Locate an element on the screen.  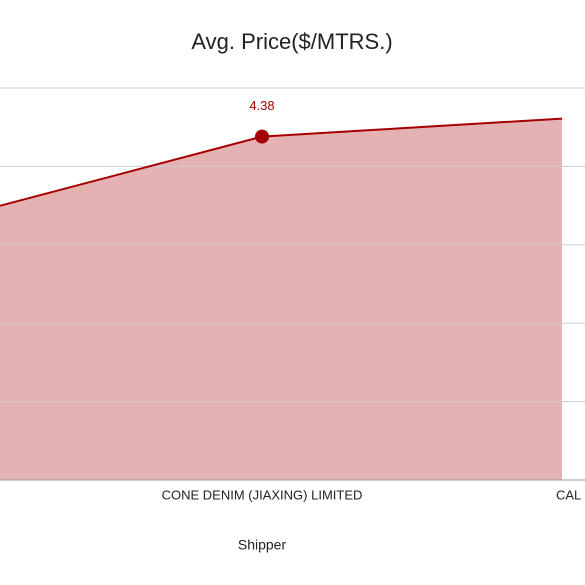
x-tick-label: CONE DENIM (JIAXING) LIMITED is located at coordinates (262, 494).